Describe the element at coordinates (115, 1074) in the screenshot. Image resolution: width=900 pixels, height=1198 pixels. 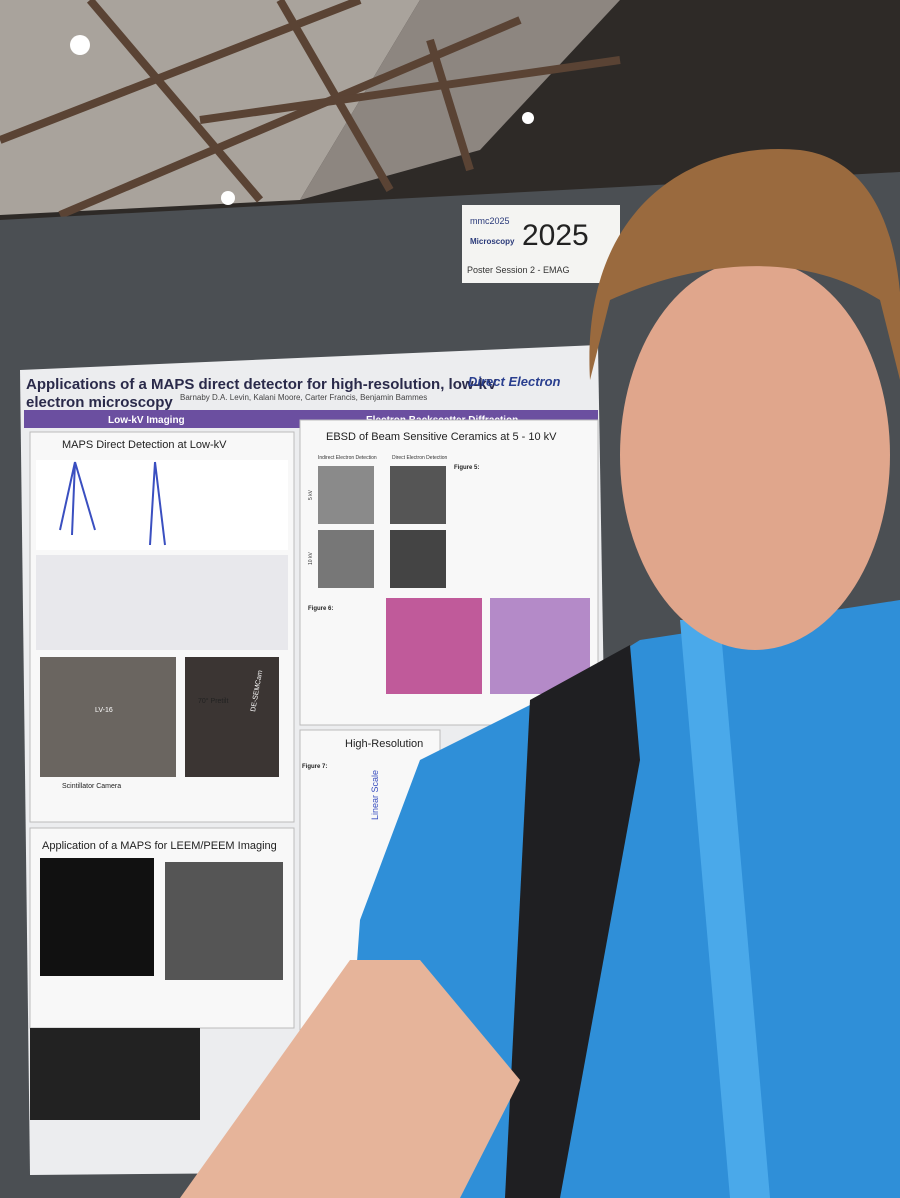
I see `diffraction-image` at that location.